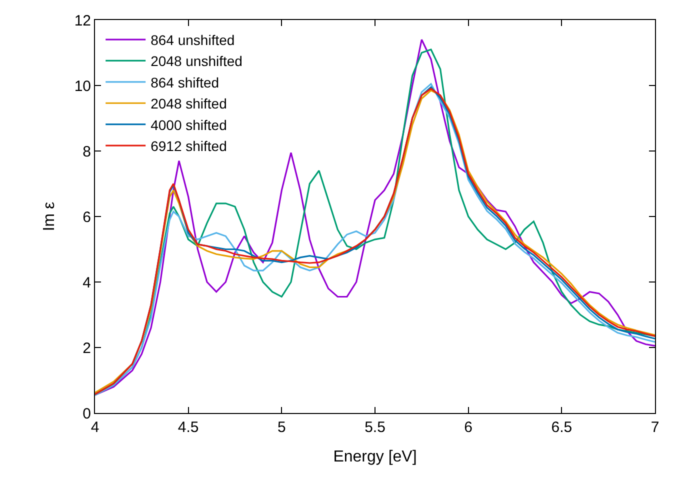  I want to click on x-tick-label: 6, so click(468, 427).